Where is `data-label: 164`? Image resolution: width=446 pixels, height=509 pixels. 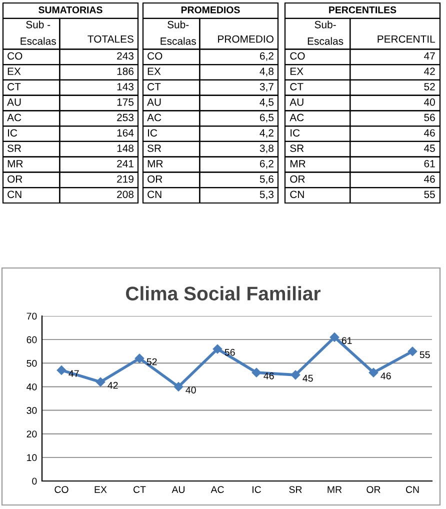 data-label: 164 is located at coordinates (125, 133).